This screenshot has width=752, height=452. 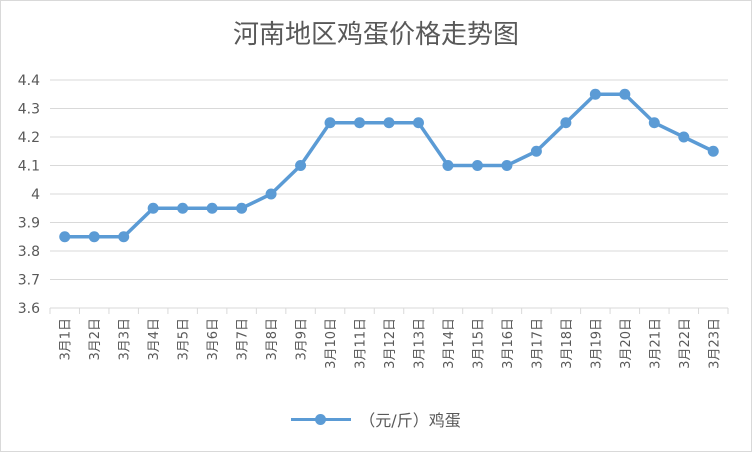 What do you see at coordinates (29, 252) in the screenshot?
I see `y-tick-label: 3.8` at bounding box center [29, 252].